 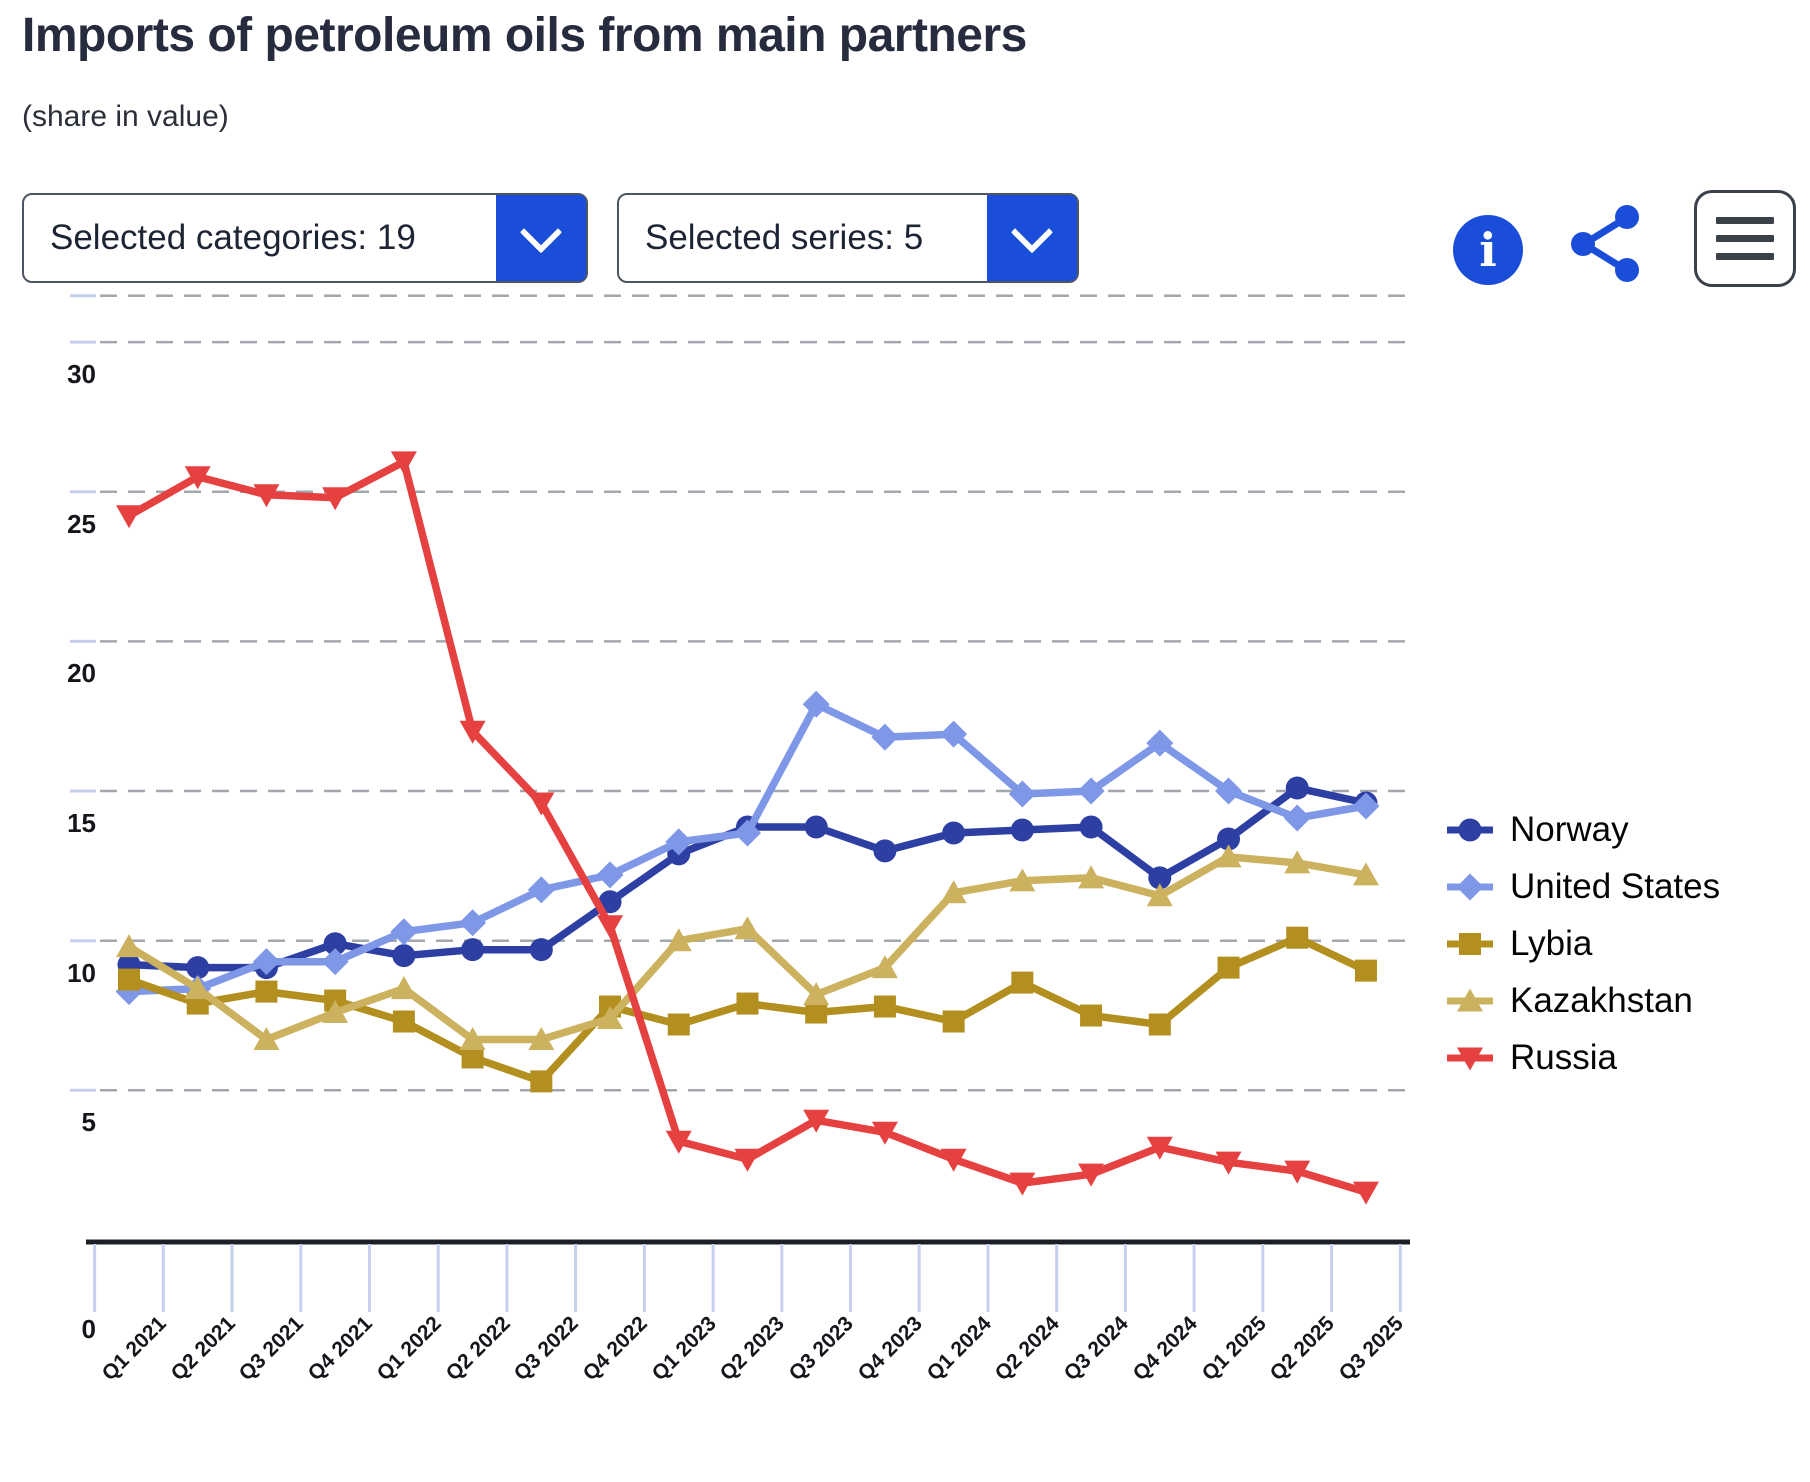 I want to click on series-dropdown-label: Selected series: 5, so click(x=784, y=237).